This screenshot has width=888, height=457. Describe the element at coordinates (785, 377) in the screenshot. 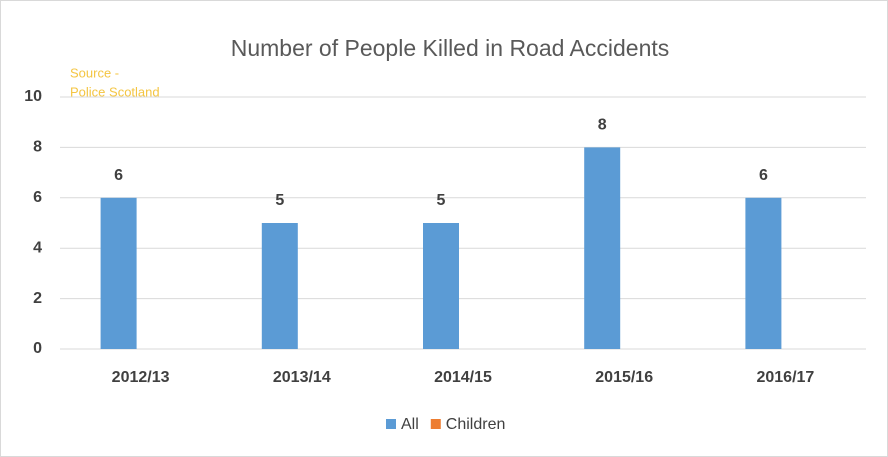

I see `x-tick-label: 2016/17` at that location.